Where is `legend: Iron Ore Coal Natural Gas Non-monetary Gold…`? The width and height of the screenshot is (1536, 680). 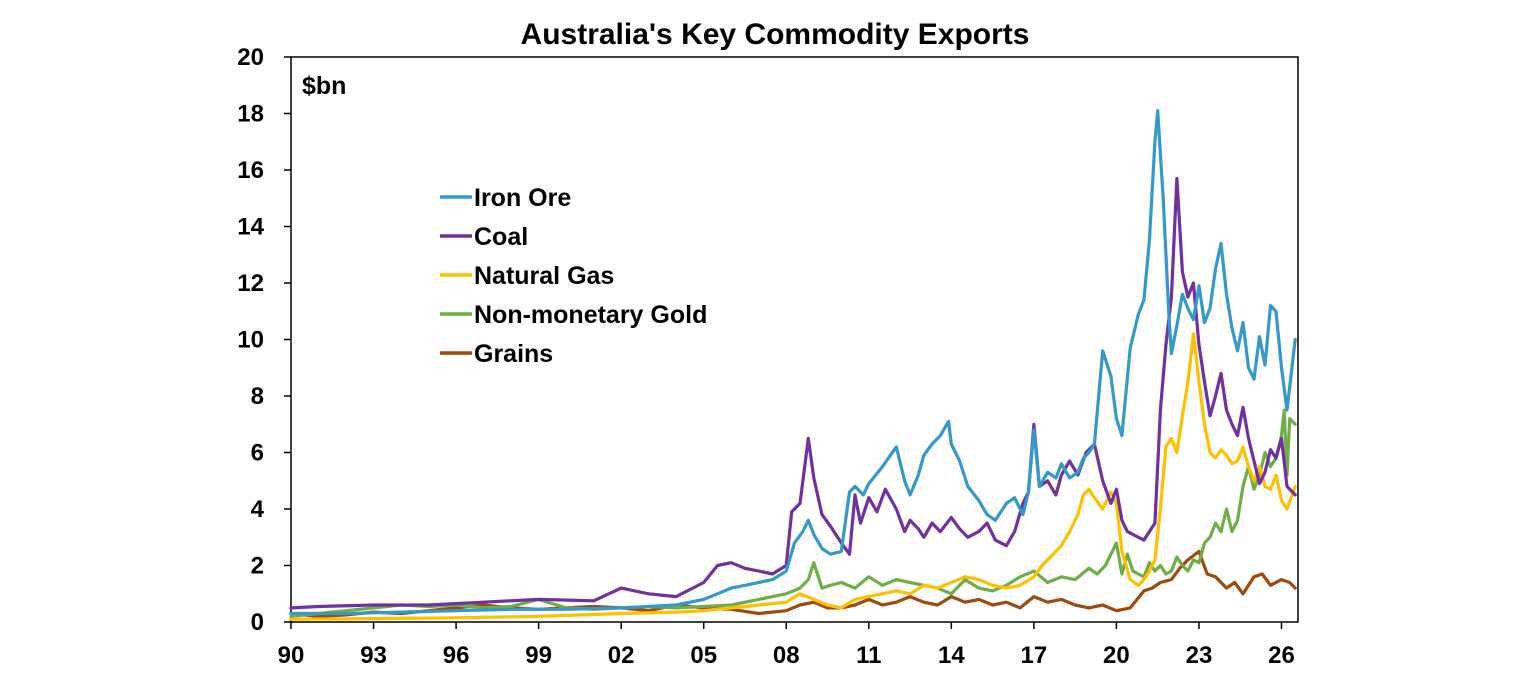
legend: Iron Ore Coal Natural Gas Non-monetary Gold… is located at coordinates (573, 276).